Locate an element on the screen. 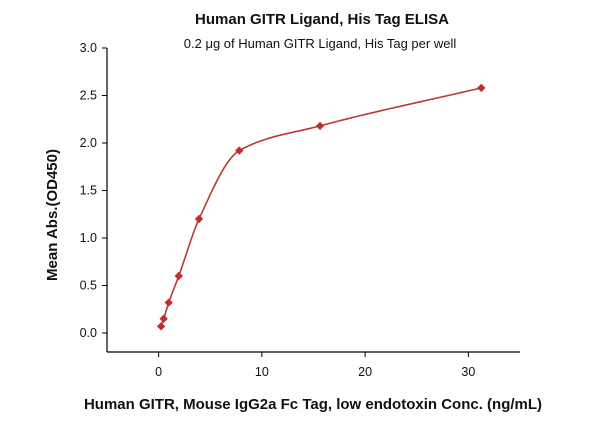  y-ticks: 0.0 0.5 1.0 1.5 2.0 2.5 3.0 is located at coordinates (93, 190).